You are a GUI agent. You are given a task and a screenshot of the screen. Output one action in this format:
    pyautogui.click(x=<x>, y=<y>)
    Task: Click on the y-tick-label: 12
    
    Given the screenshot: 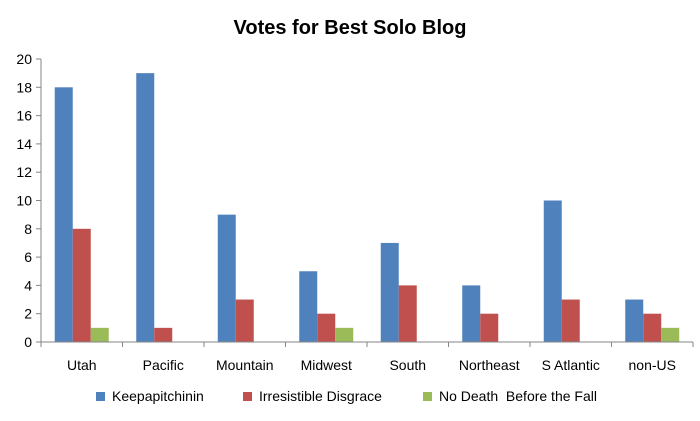 What is the action you would take?
    pyautogui.click(x=24, y=172)
    